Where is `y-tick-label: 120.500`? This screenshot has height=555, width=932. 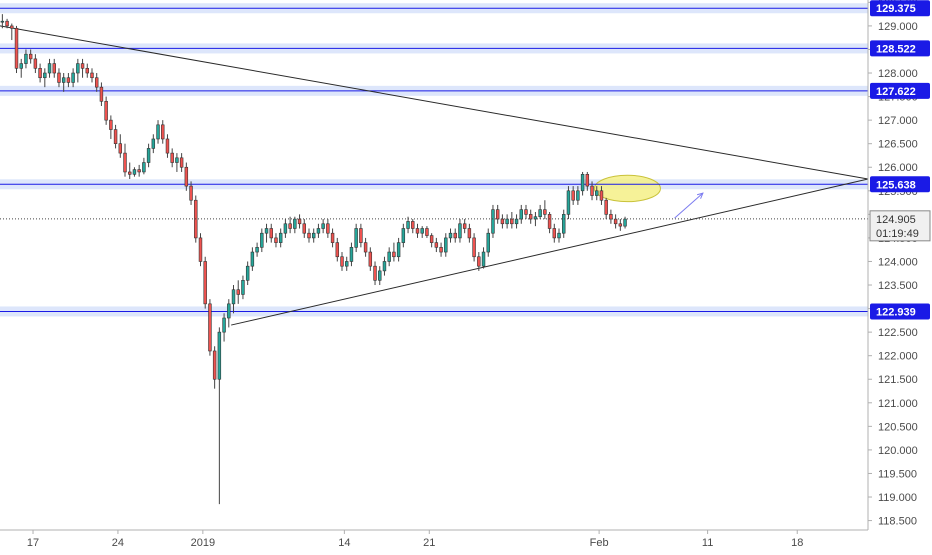 y-tick-label: 120.500 is located at coordinates (898, 427).